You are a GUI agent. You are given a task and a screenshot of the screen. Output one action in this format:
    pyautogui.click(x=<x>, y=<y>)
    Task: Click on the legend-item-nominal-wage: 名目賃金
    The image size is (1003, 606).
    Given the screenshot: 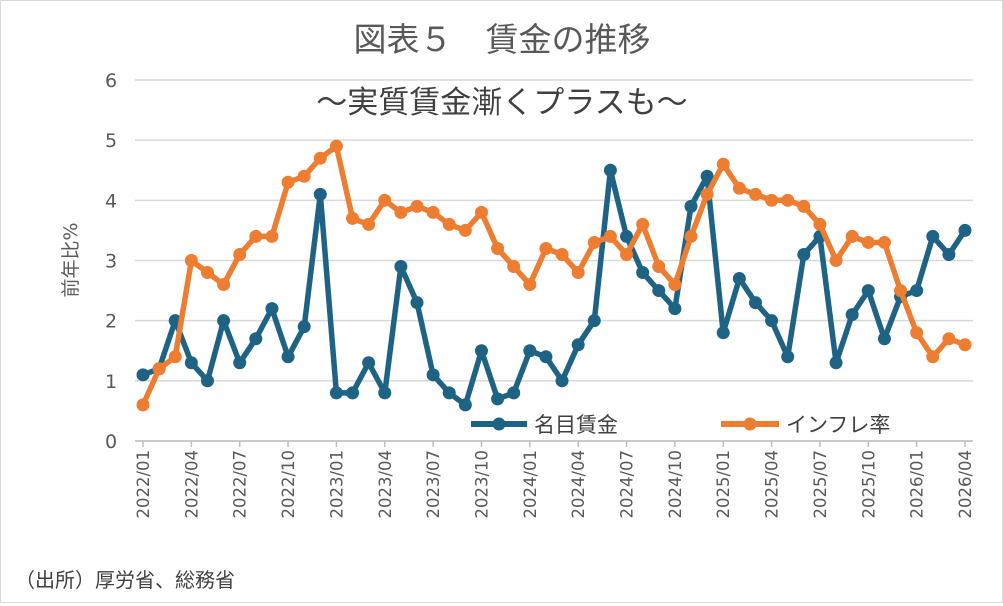 What is the action you would take?
    pyautogui.click(x=544, y=425)
    